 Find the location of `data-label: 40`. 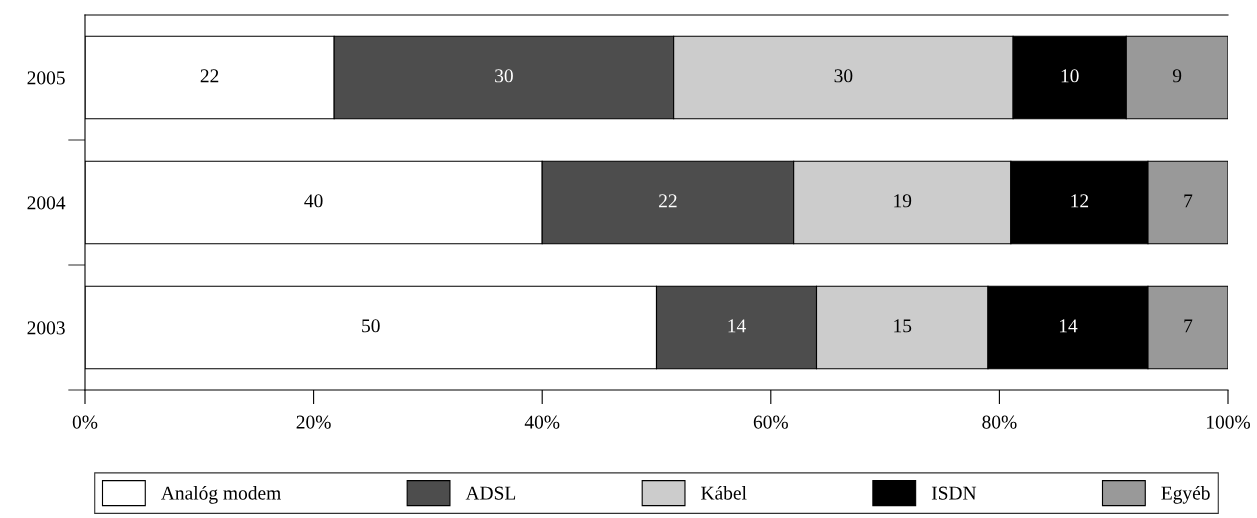

data-label: 40 is located at coordinates (313, 201).